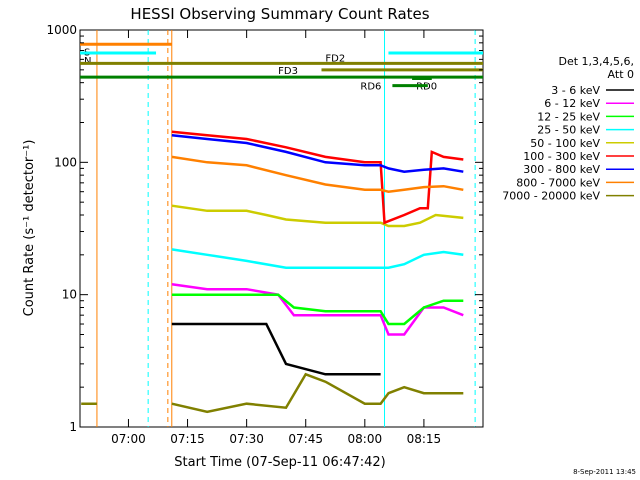 The height and width of the screenshot is (480, 640). Describe the element at coordinates (305, 439) in the screenshot. I see `x-tick-label-3: 07:45` at that location.